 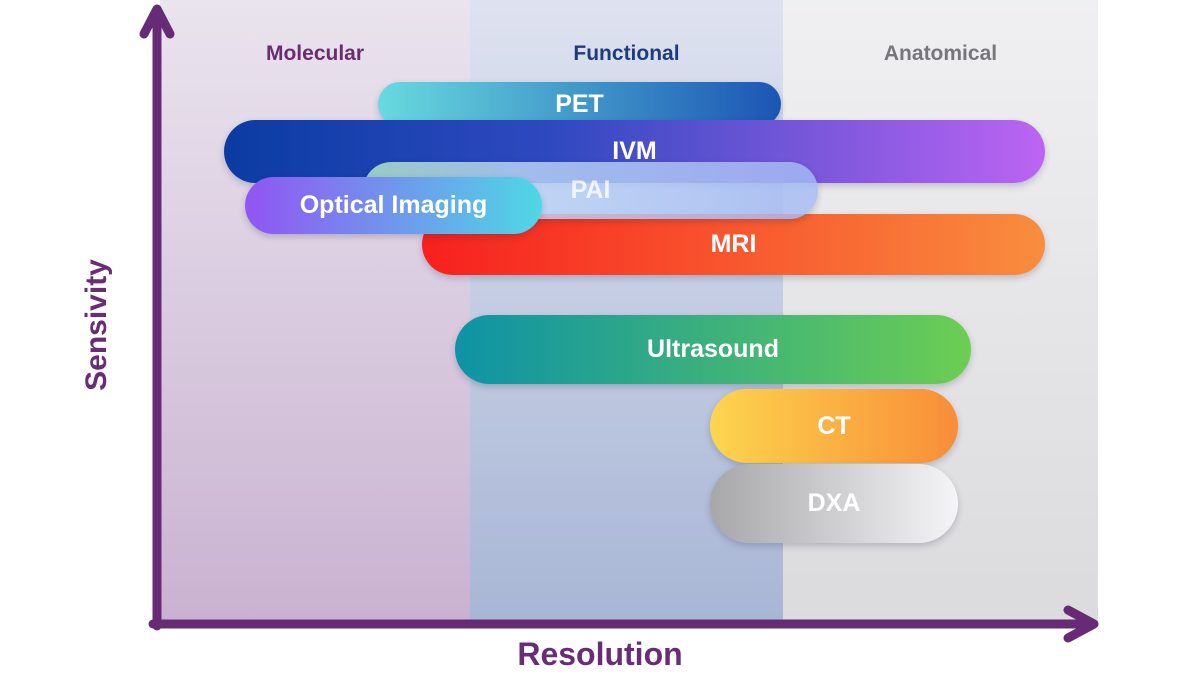 I want to click on bar-label: IVM, so click(x=634, y=151).